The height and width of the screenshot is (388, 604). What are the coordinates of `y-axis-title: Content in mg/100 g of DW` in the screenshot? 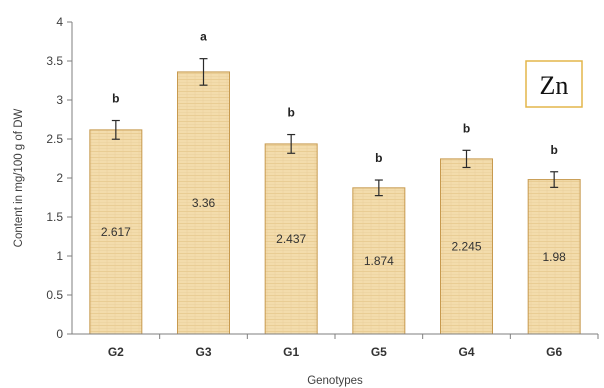 It's located at (19, 178).